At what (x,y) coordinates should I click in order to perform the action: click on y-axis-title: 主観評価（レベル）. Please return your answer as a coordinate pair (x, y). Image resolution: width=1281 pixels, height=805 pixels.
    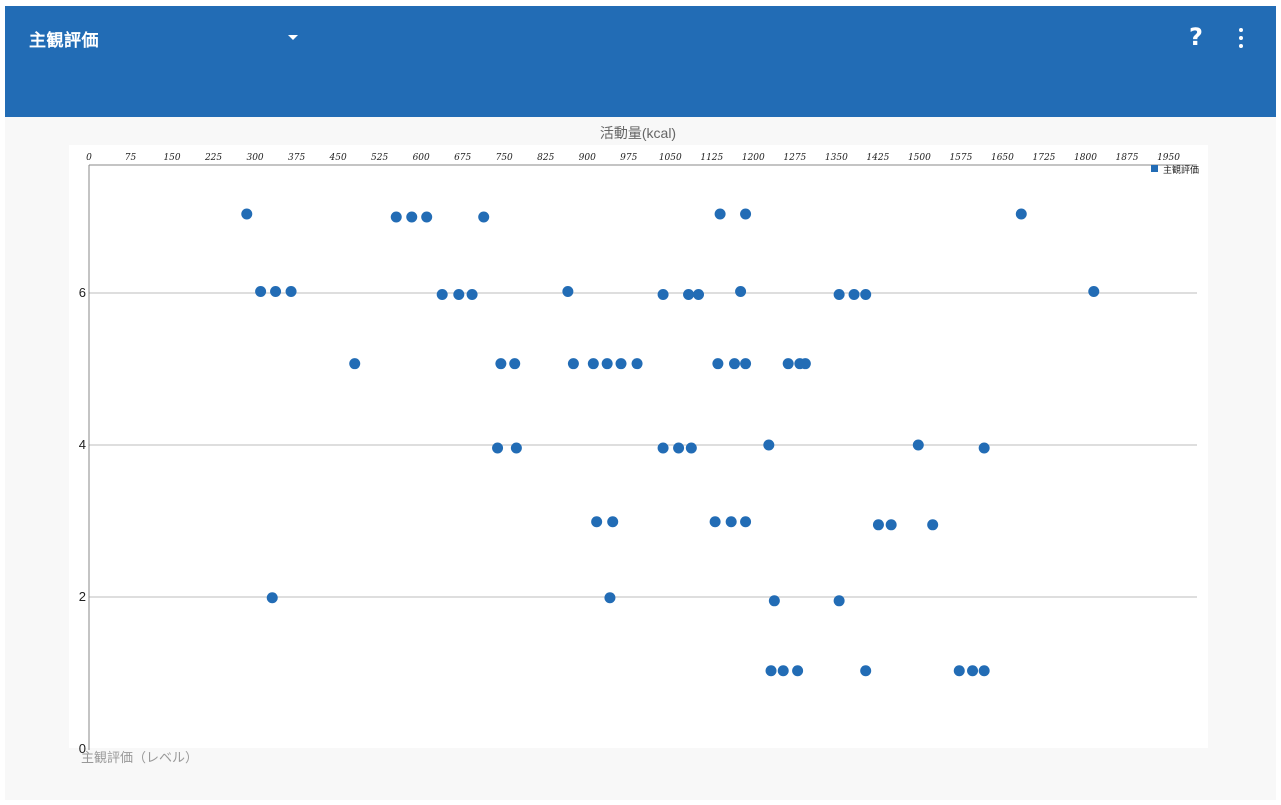
    Looking at the image, I should click on (139, 757).